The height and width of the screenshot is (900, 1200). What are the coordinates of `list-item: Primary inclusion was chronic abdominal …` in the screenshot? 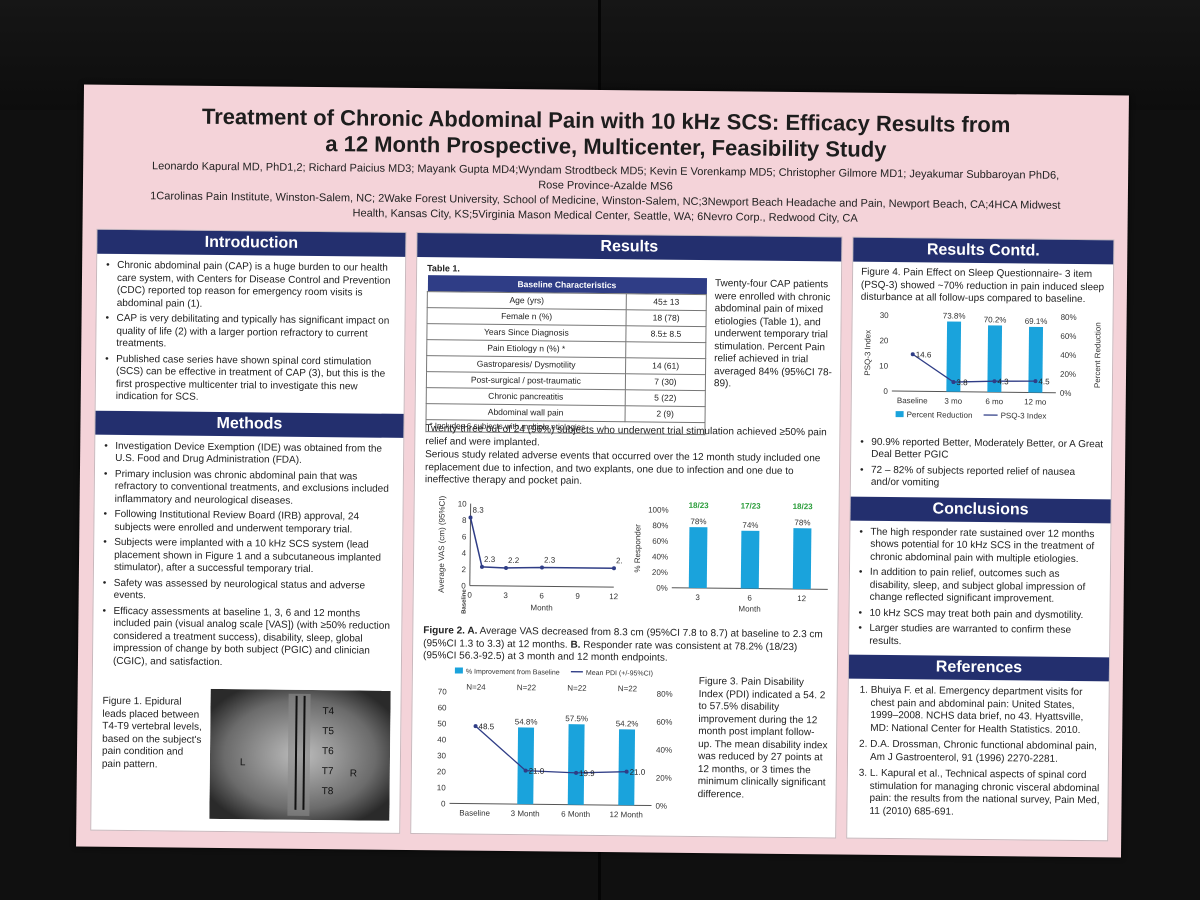 It's located at (248, 488).